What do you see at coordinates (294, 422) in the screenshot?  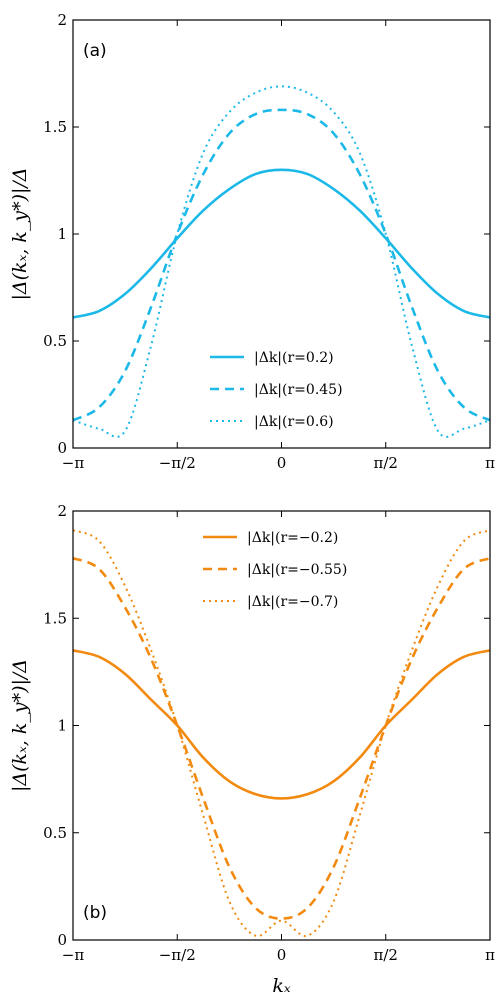 I see `legend-entry: |Δk|(r=0.6)` at bounding box center [294, 422].